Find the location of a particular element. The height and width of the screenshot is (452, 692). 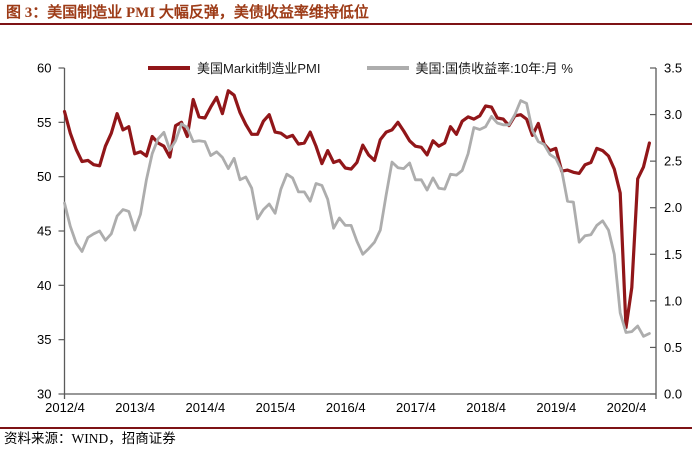

figure-title: 图 3：美国制造业 PMI 大幅反弹，美债收益率维持低位 is located at coordinates (187, 13).